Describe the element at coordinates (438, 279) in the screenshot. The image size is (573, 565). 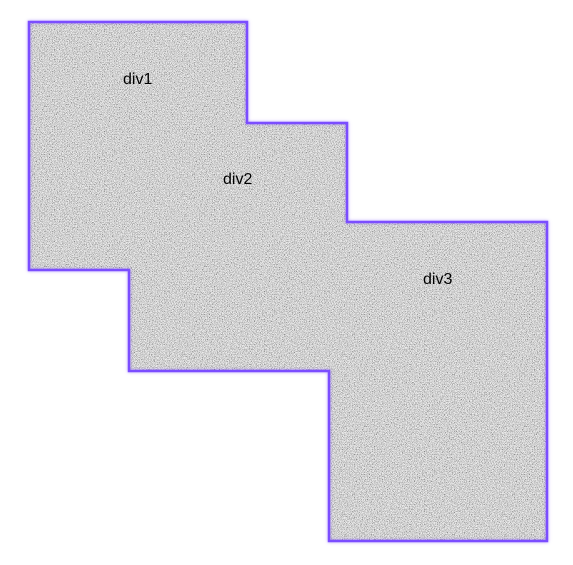
I see `div3-label: div3` at that location.